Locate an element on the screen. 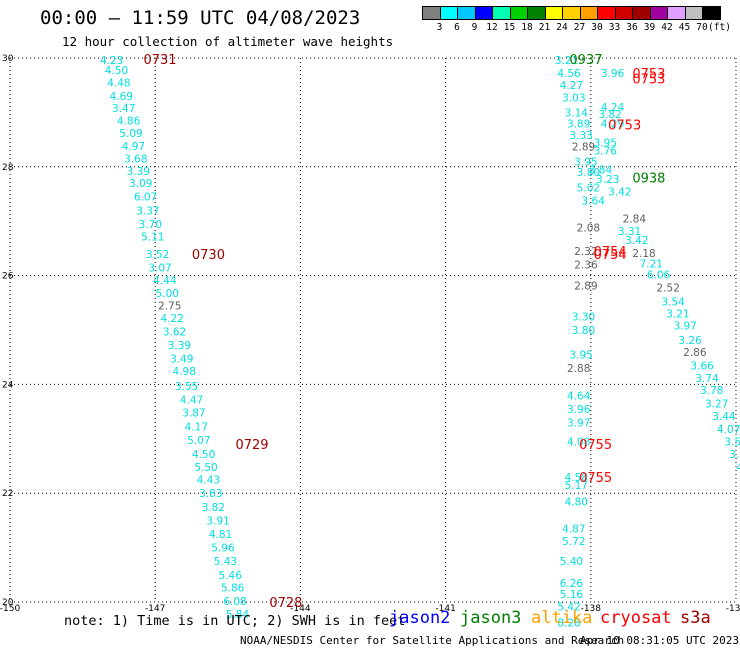 The width and height of the screenshot is (740, 650). track-time-label: 0731 is located at coordinates (159, 60).